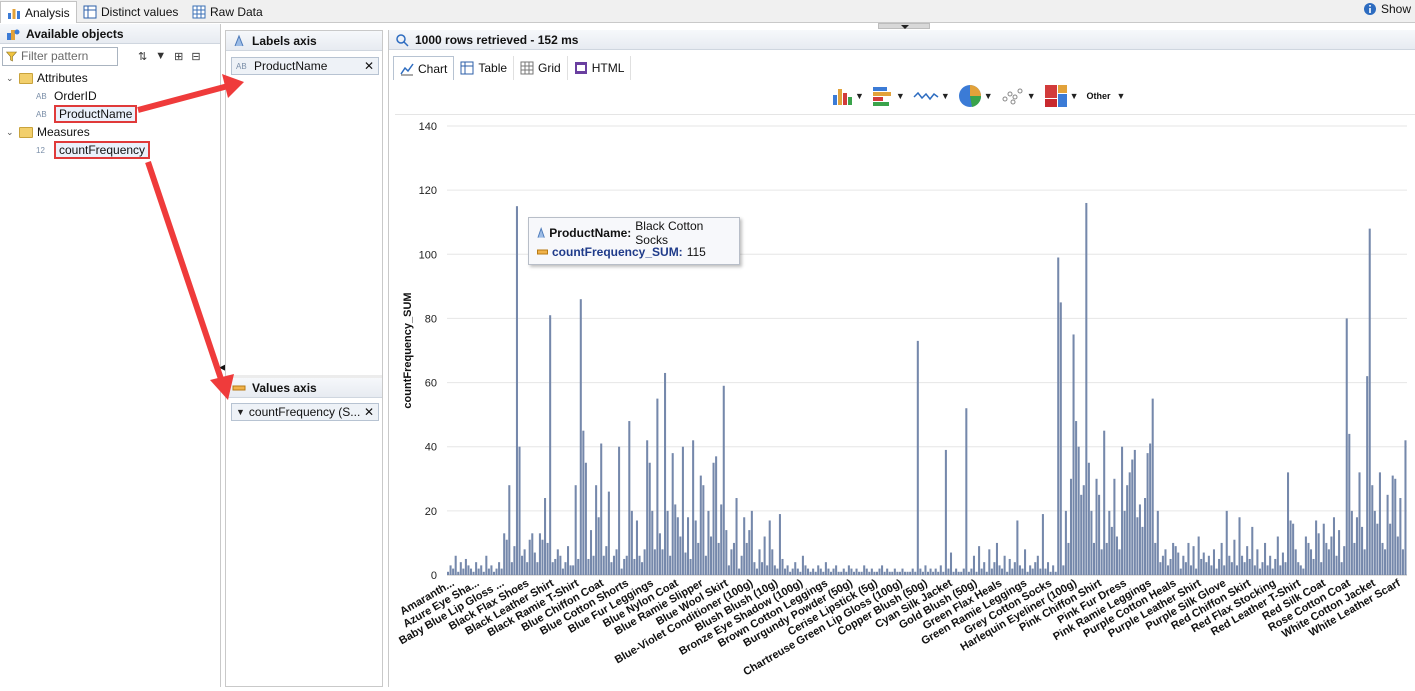 The width and height of the screenshot is (1415, 691). I want to click on treemap-icon, so click(1055, 96).